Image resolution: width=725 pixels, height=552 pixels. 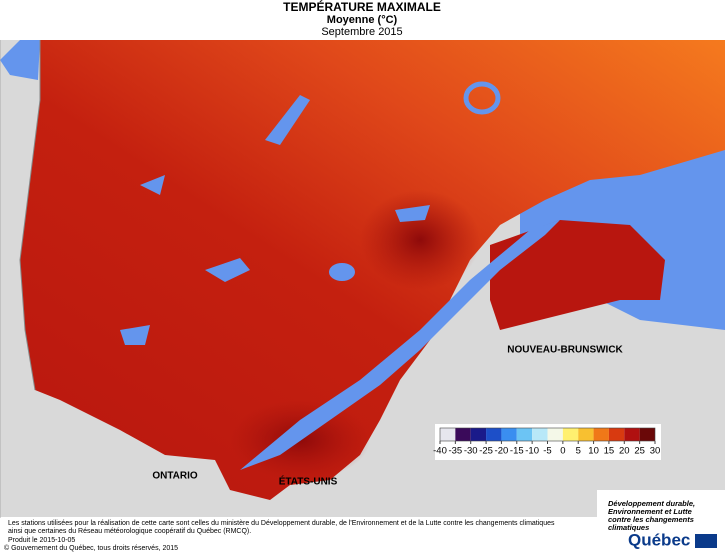 What do you see at coordinates (440, 451) in the screenshot?
I see `legend-tick-label: -40` at bounding box center [440, 451].